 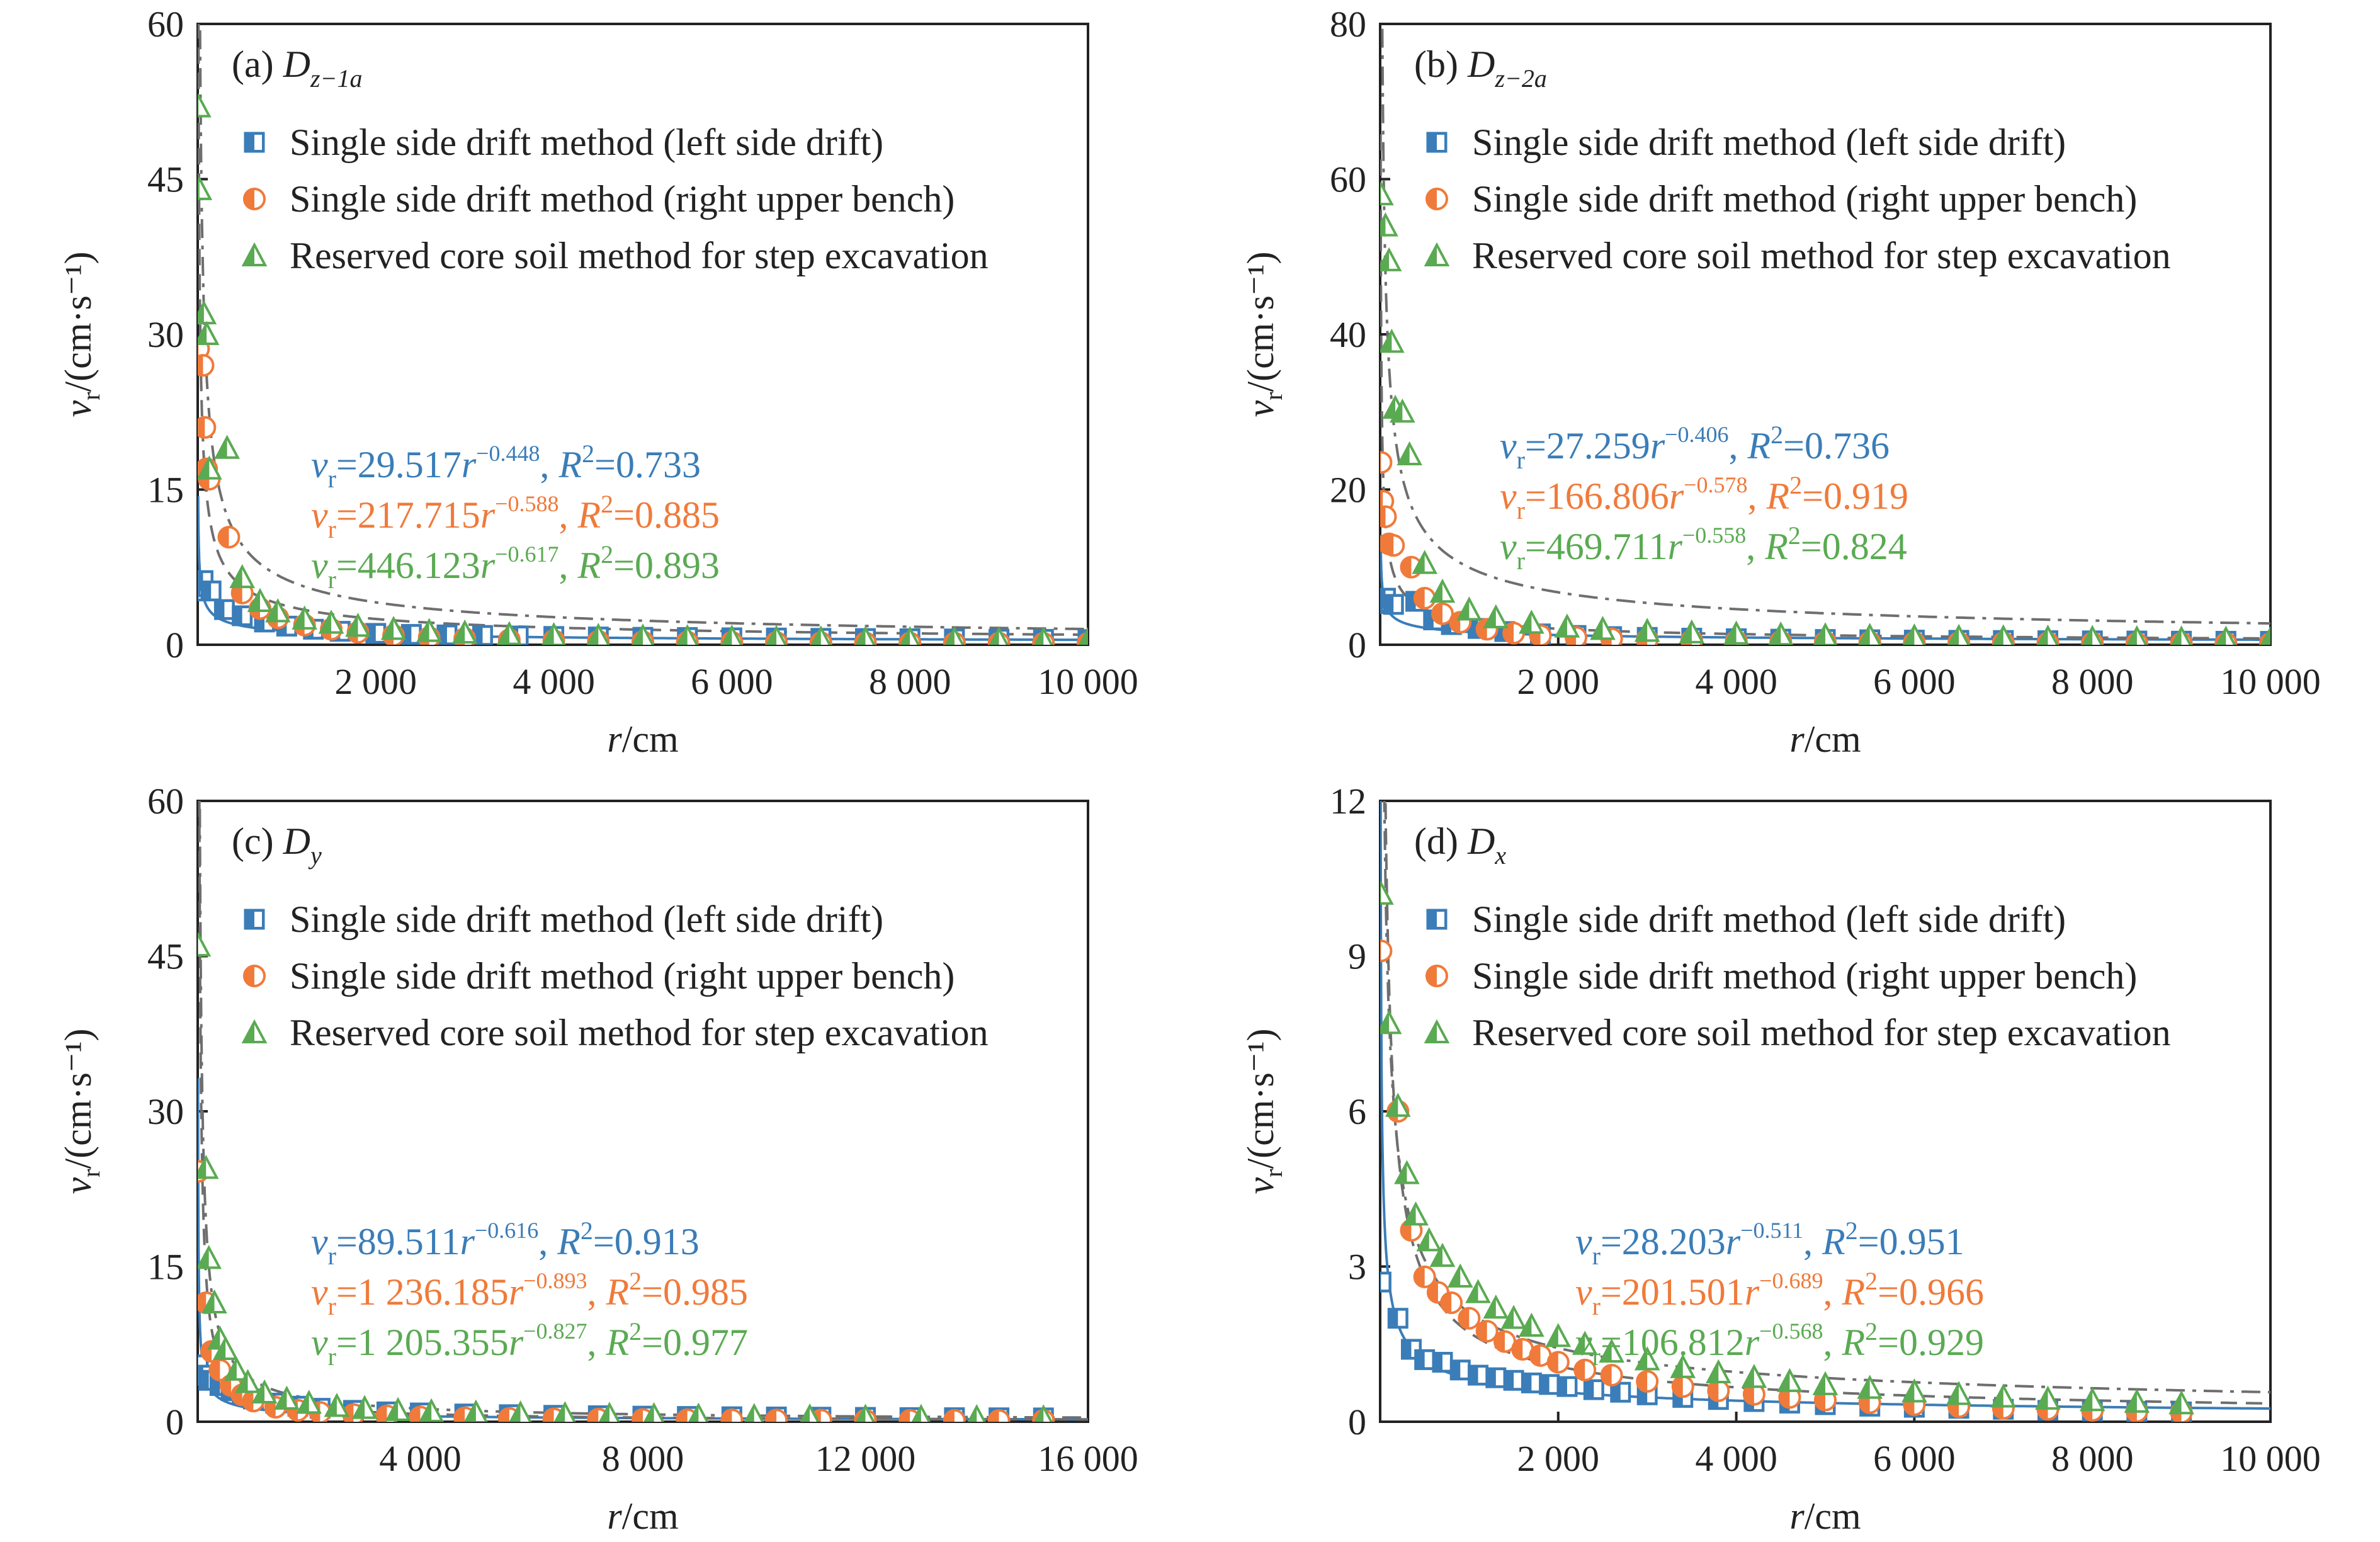 What do you see at coordinates (1779, 1293) in the screenshot?
I see `fit-equation-2: vr=201.501r−0.689, R2=0.966` at bounding box center [1779, 1293].